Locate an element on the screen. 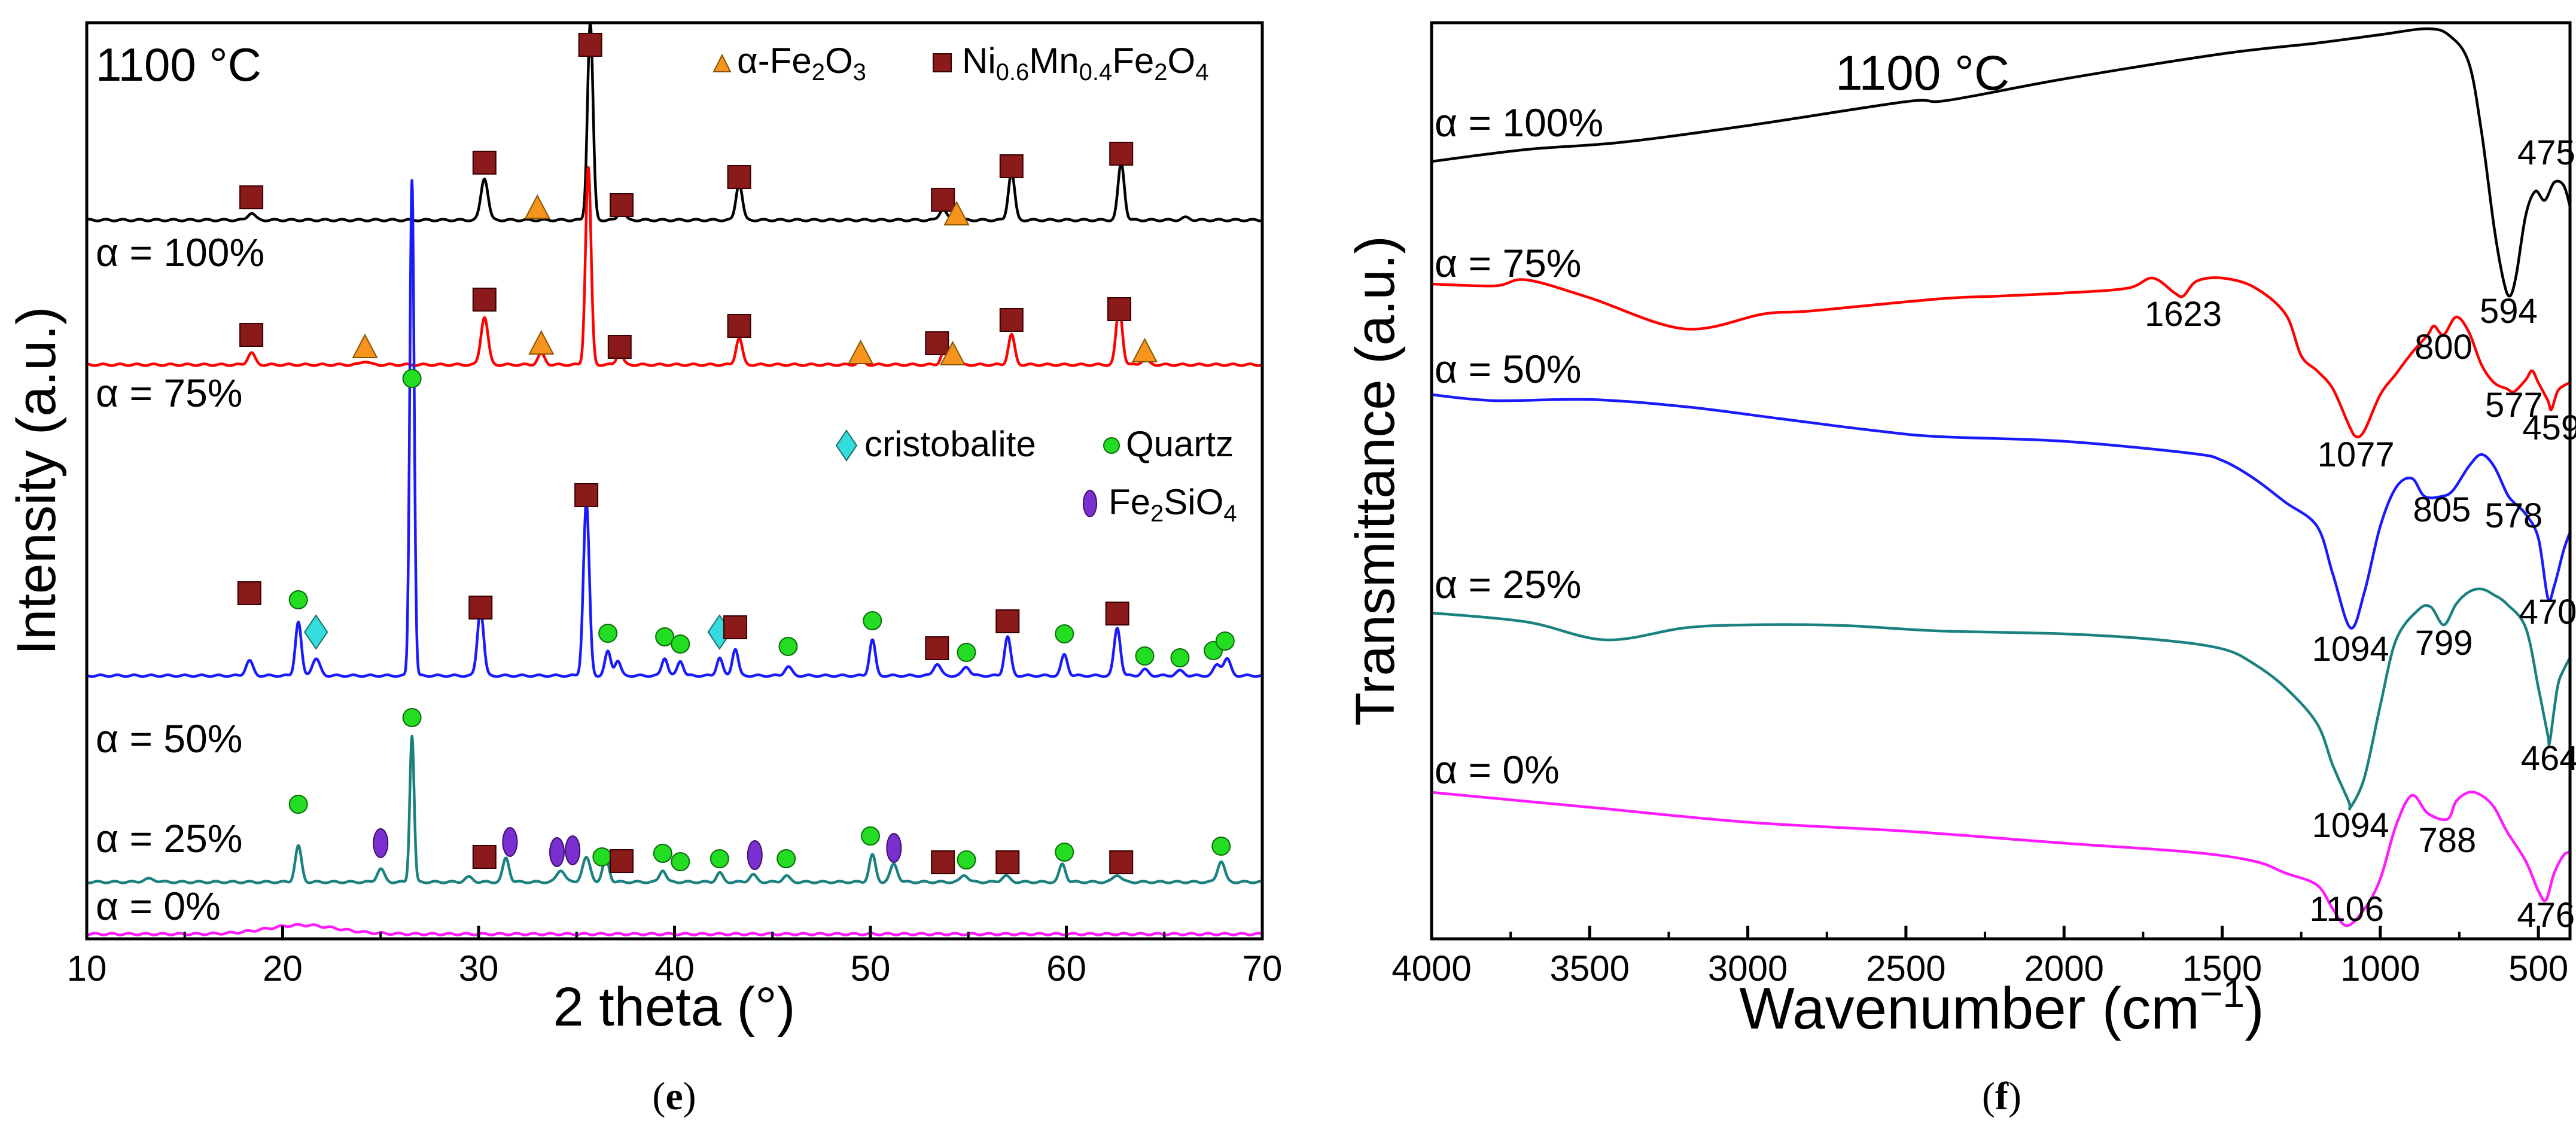 Image resolution: width=2576 pixels, height=1129 pixels. f-x-tick-label-1: 3500 is located at coordinates (1590, 968).